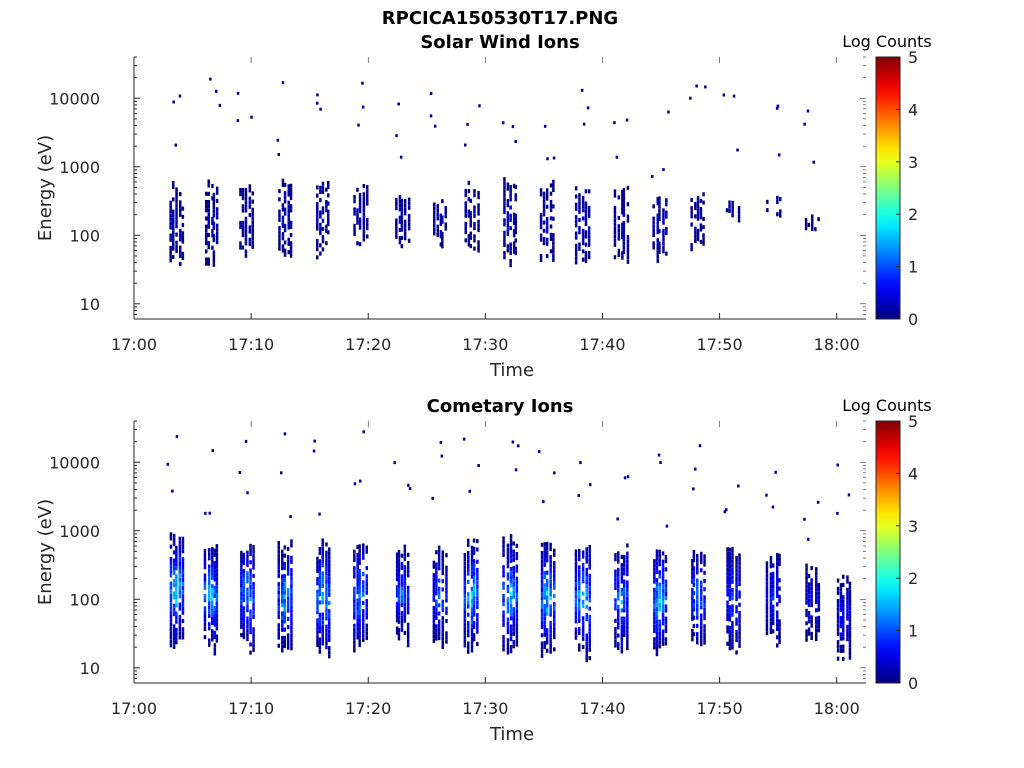 The width and height of the screenshot is (1024, 768). What do you see at coordinates (368, 344) in the screenshot?
I see `x-tick-label: 17:20` at bounding box center [368, 344].